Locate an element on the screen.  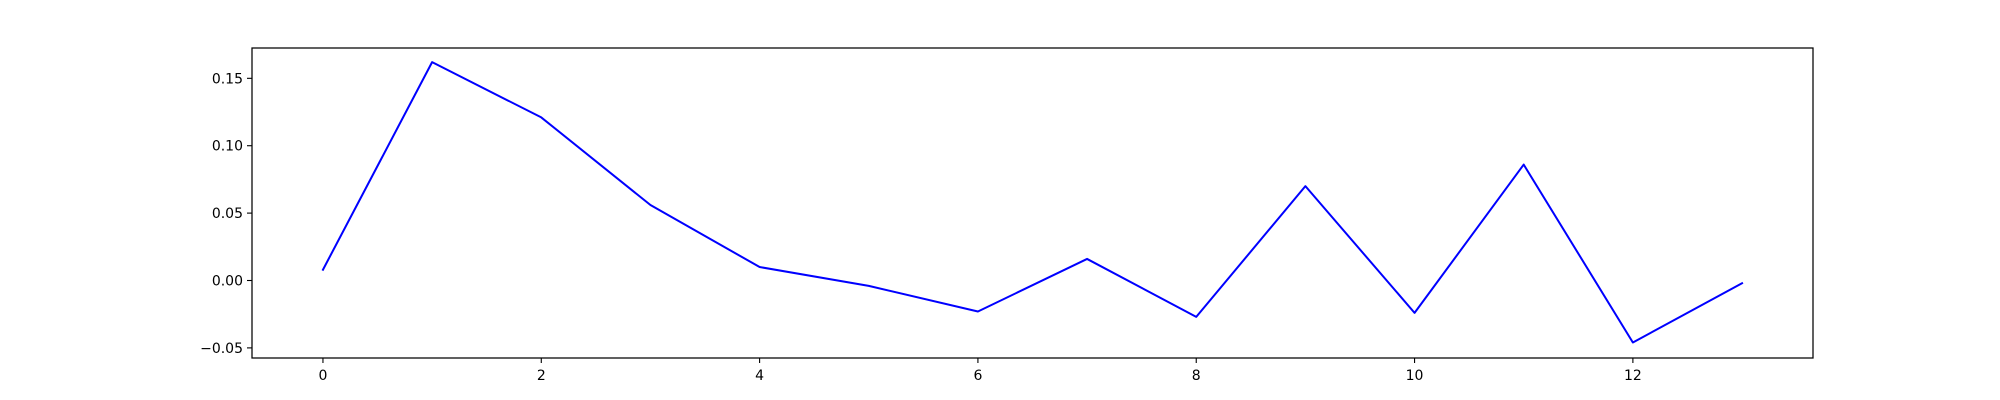
y-tick-label: 0.00 is located at coordinates (227, 282).